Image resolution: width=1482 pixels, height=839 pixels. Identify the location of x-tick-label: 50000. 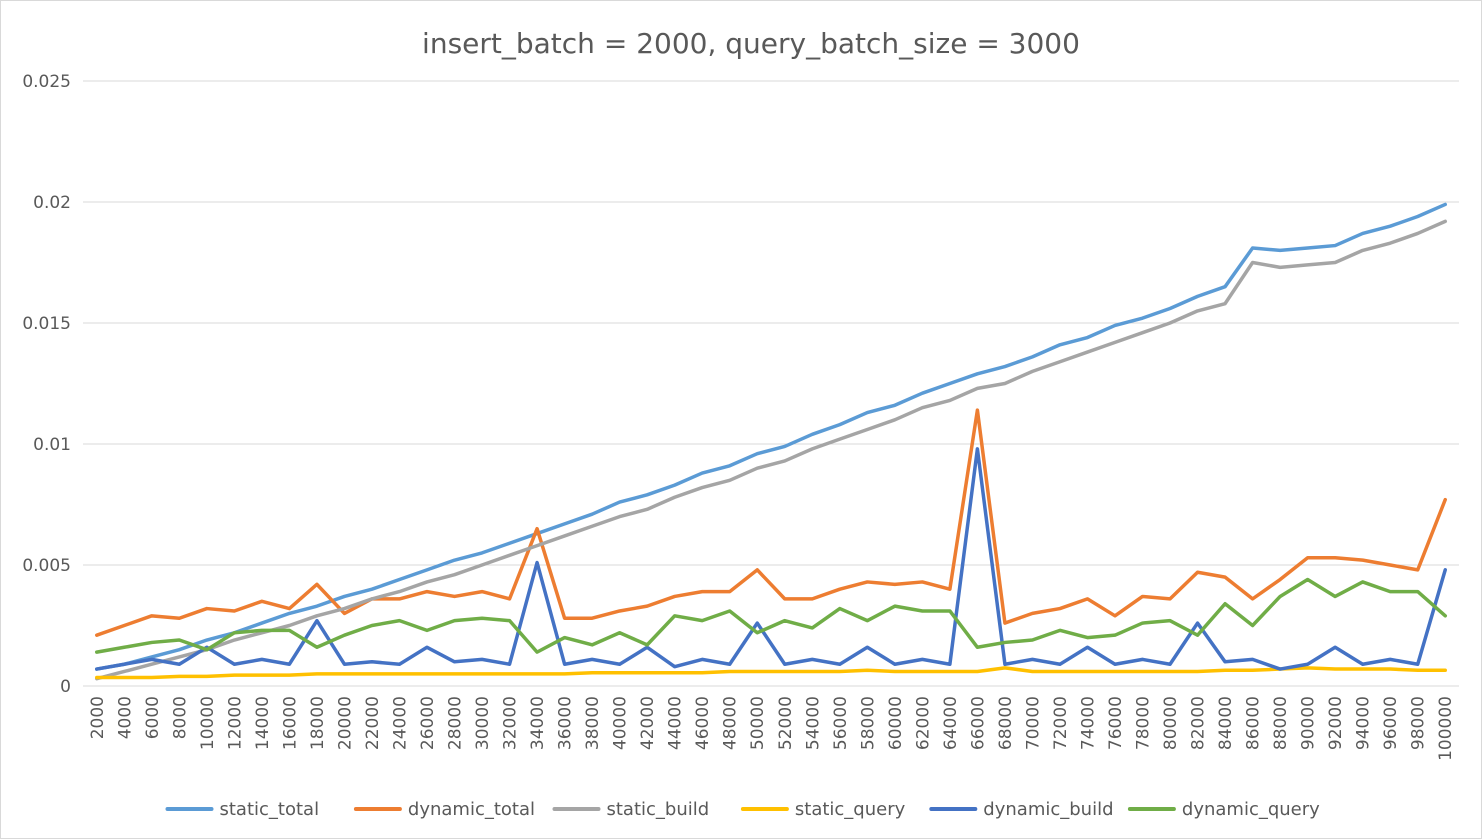
(758, 723).